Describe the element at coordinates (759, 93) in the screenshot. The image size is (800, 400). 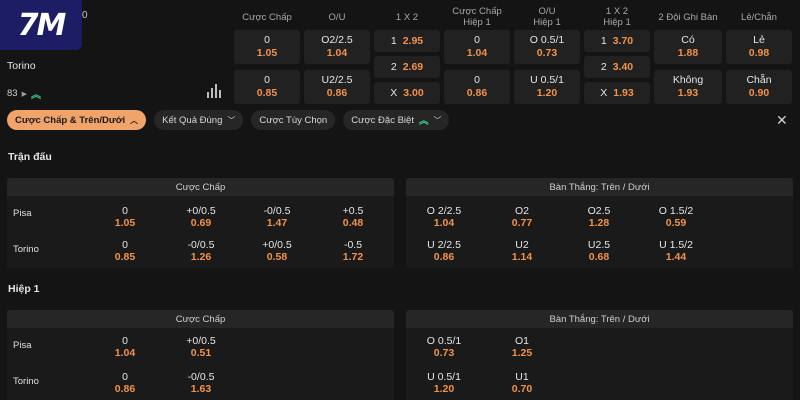
I see `odds-value: 0.90` at that location.